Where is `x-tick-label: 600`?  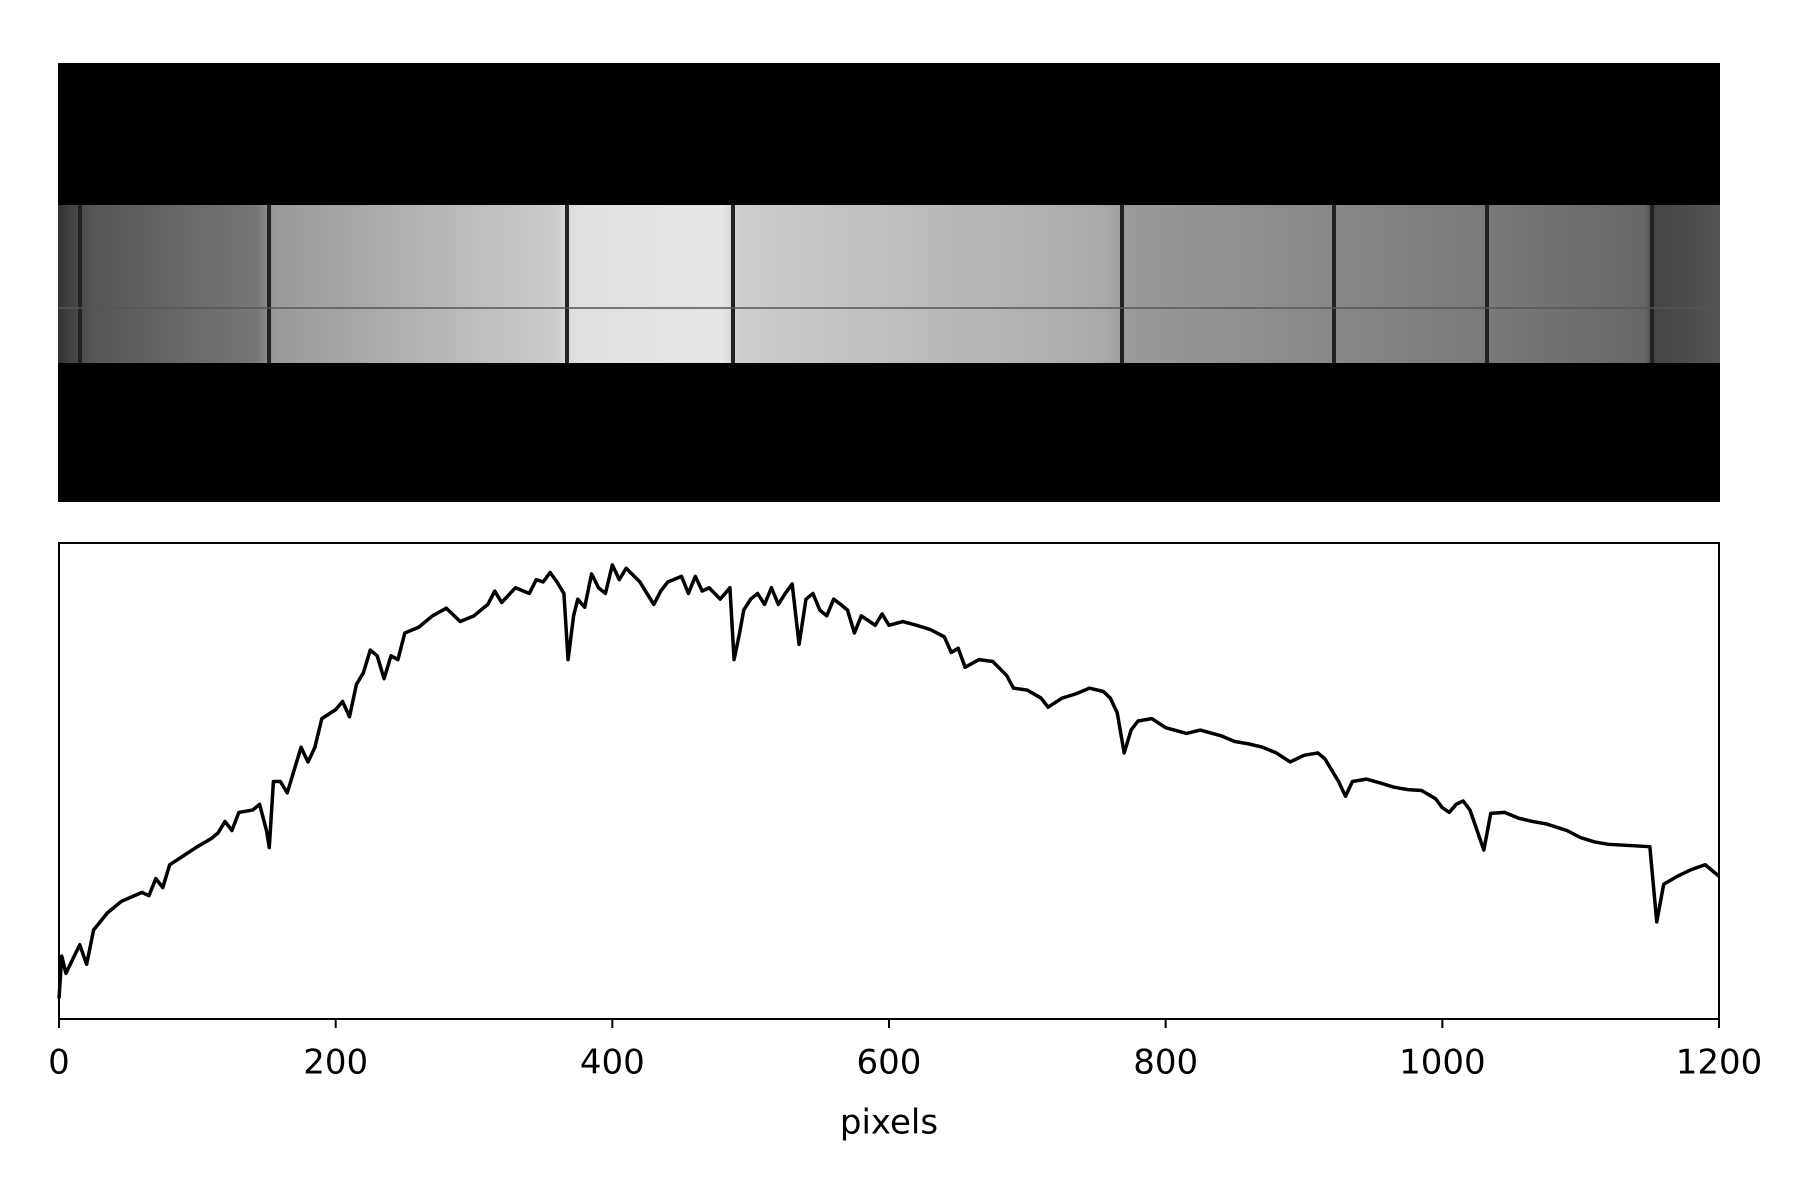 x-tick-label: 600 is located at coordinates (889, 1063).